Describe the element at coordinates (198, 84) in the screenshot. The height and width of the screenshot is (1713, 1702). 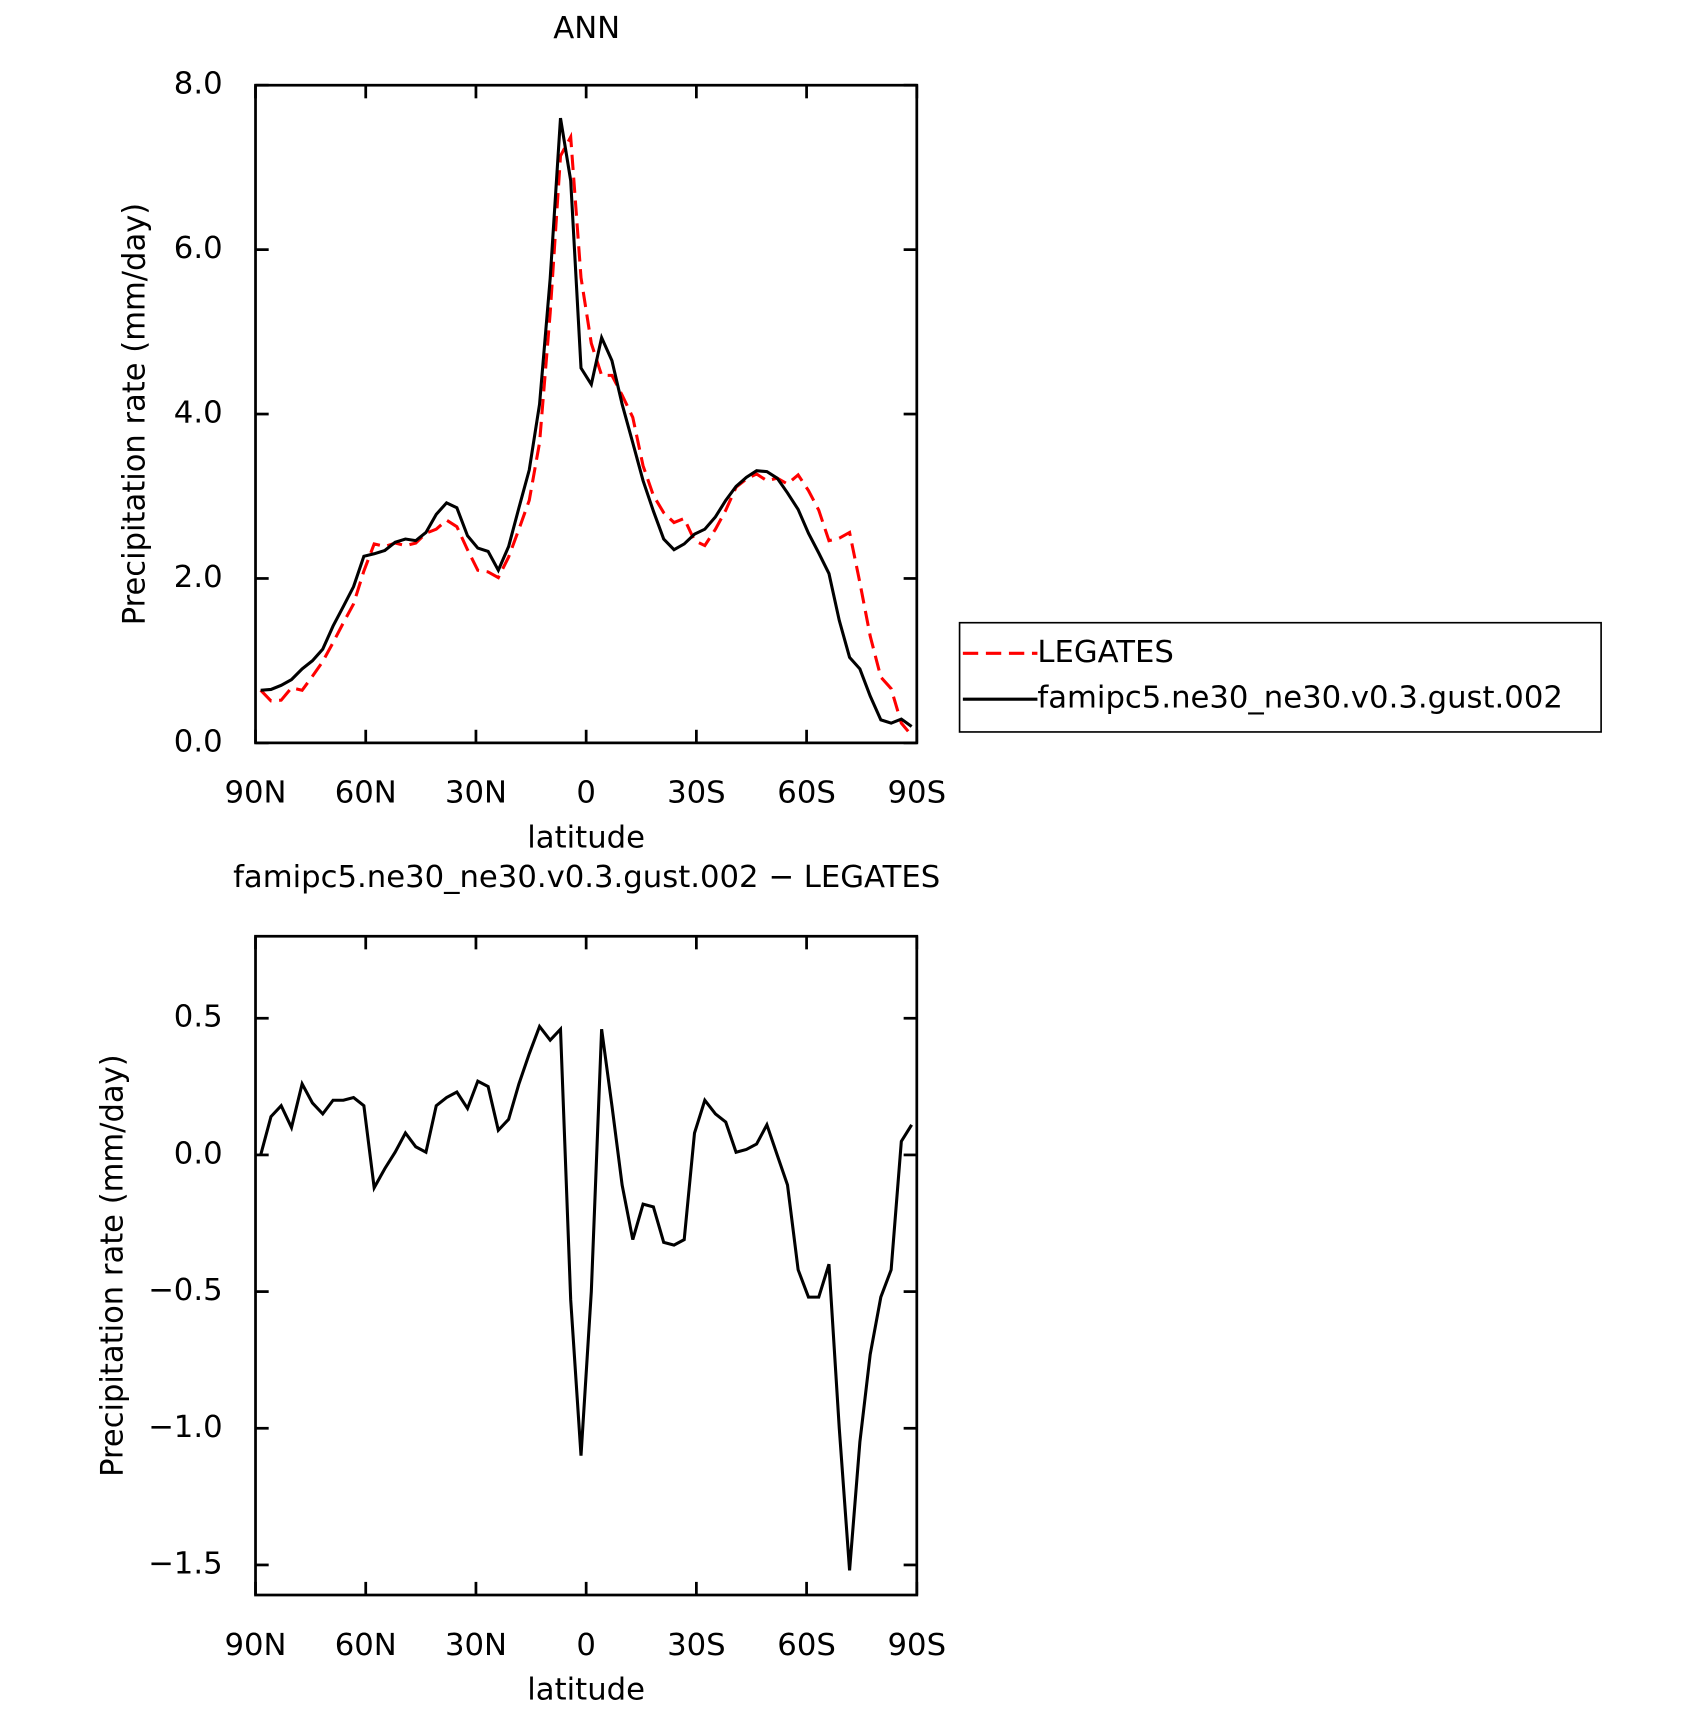
I see `y-tick-label: 8.0` at that location.